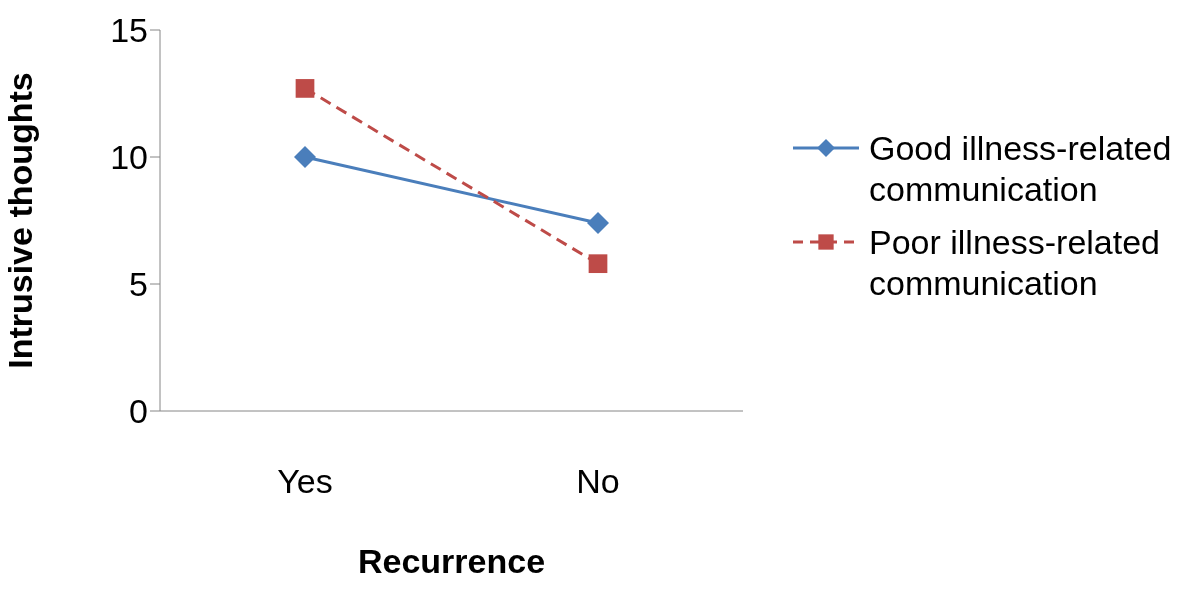 The image size is (1182, 589). What do you see at coordinates (305, 481) in the screenshot?
I see `x-tick-label: Yes` at bounding box center [305, 481].